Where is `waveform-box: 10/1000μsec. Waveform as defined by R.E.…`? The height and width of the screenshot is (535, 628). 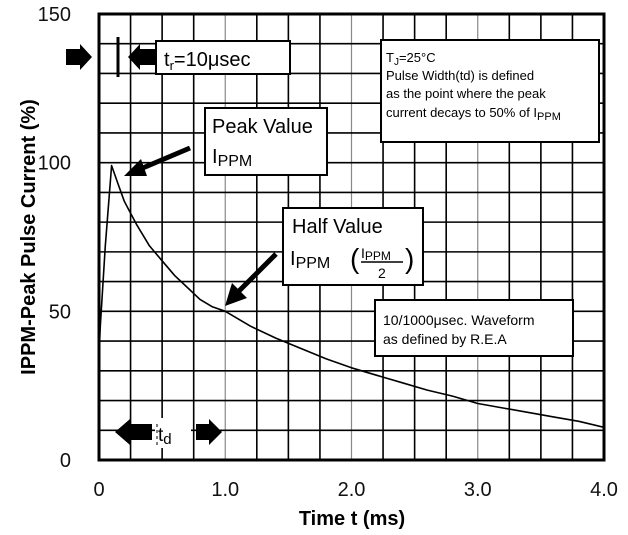 waveform-box: 10/1000μsec. Waveform as defined by R.E.… is located at coordinates (474, 328).